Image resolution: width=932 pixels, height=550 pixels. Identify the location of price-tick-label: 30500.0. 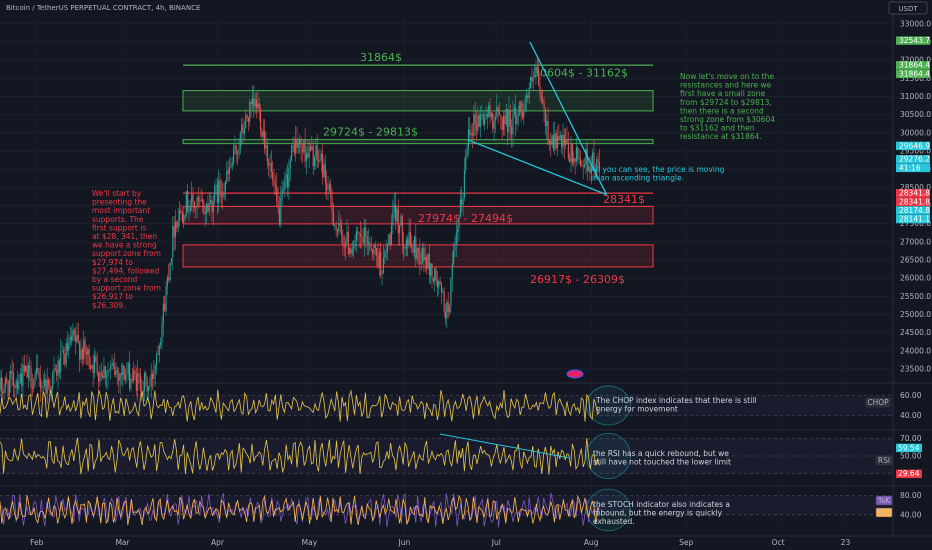
(915, 114).